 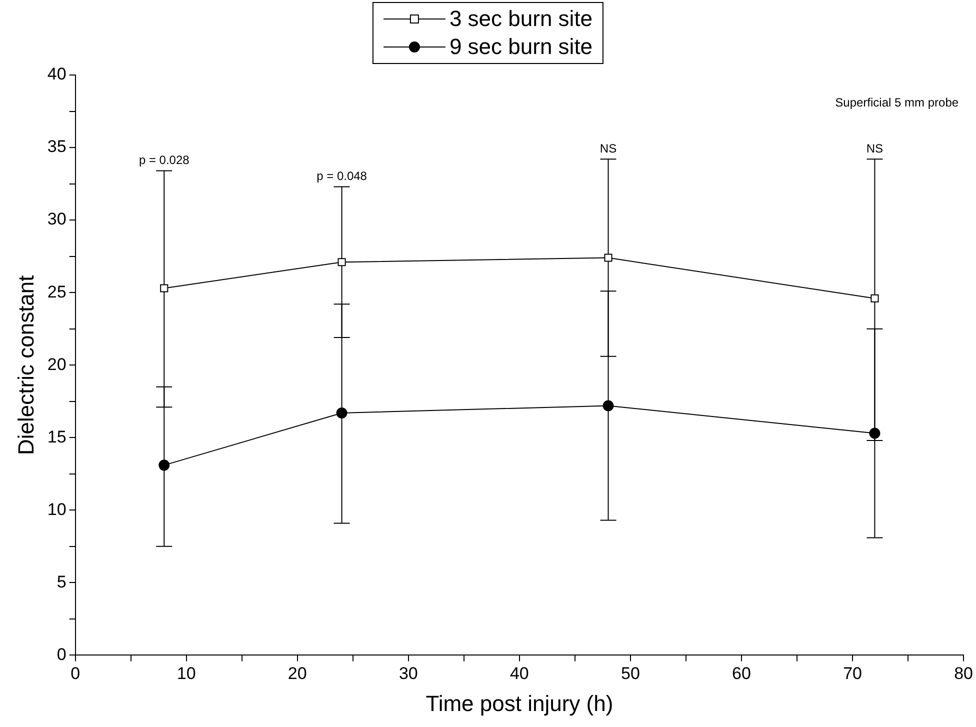 What do you see at coordinates (964, 674) in the screenshot?
I see `x-tick-label: 80` at bounding box center [964, 674].